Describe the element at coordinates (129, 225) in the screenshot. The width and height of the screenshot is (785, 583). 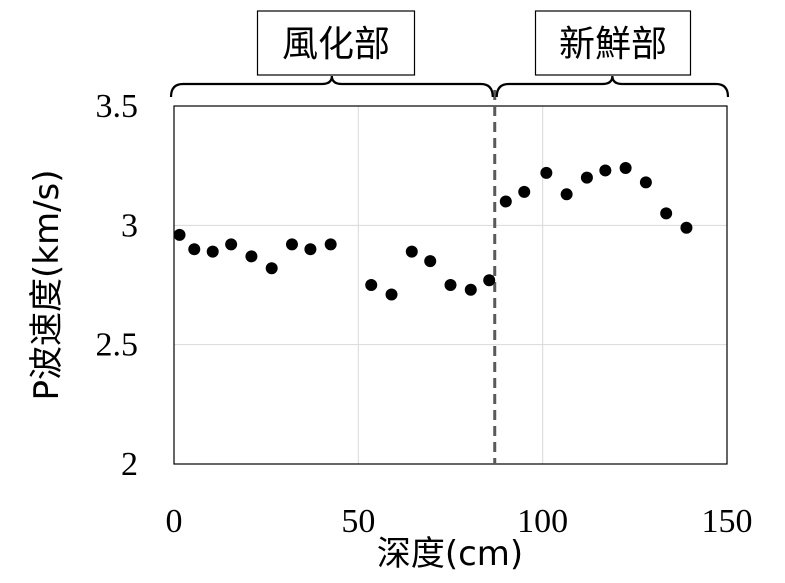
I see `y-tick-label: 3` at that location.